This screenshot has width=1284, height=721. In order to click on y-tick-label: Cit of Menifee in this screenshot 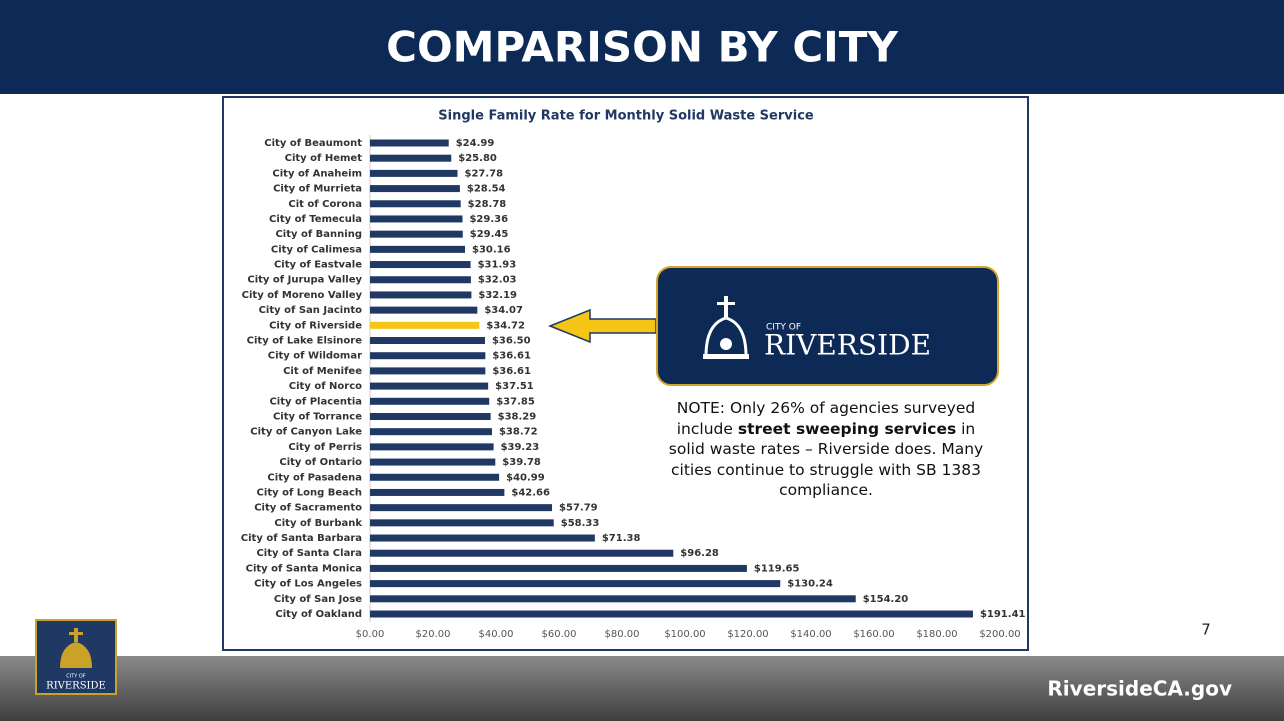, I will do `click(322, 371)`.